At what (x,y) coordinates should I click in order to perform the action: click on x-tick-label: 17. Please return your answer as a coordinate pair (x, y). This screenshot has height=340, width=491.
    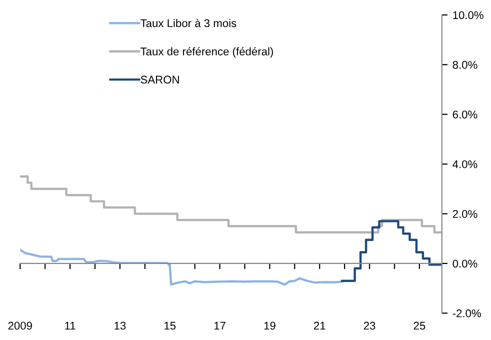
    Looking at the image, I should click on (220, 326).